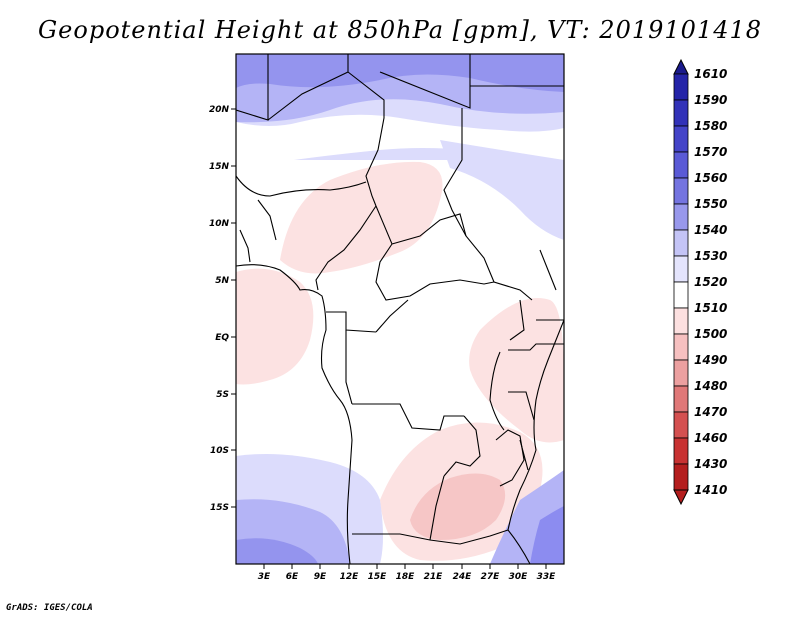 Image resolution: width=800 pixels, height=618 pixels. What do you see at coordinates (681, 66) in the screenshot?
I see `colorbar-top-triangle` at bounding box center [681, 66].